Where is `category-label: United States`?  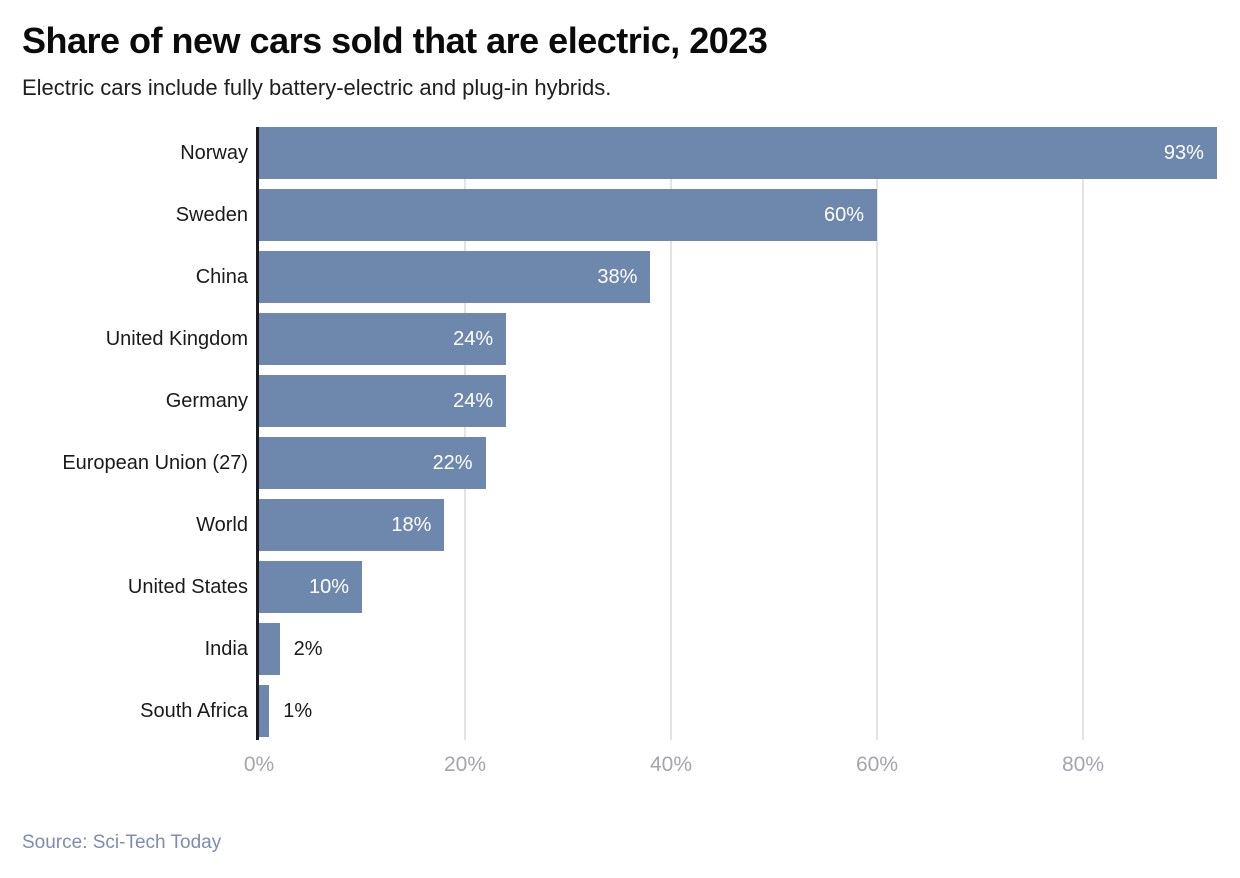 category-label: United States is located at coordinates (187, 587).